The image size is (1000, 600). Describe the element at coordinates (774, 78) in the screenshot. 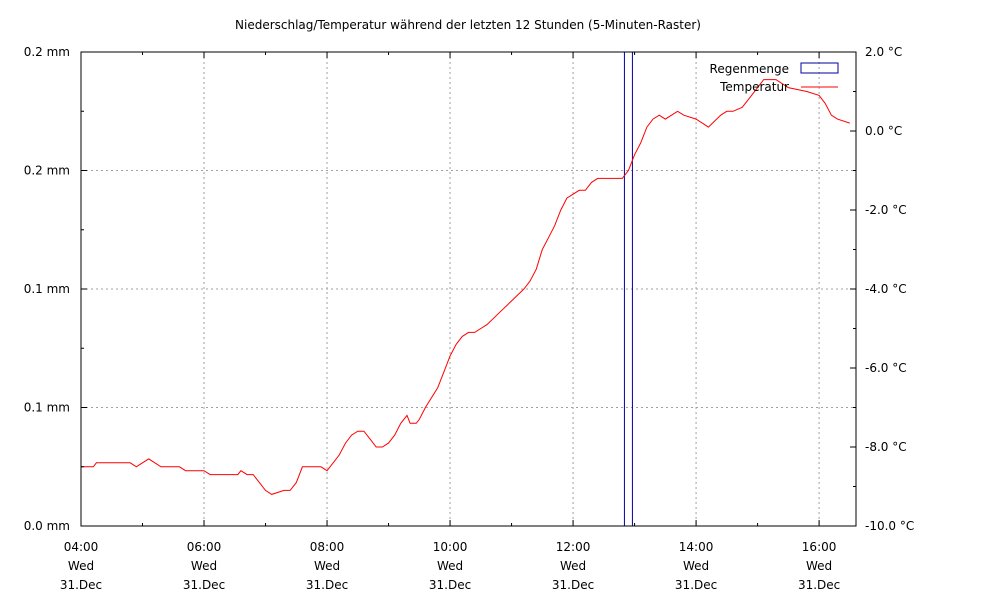

I see `legend: Regenmenge Temperatur` at that location.